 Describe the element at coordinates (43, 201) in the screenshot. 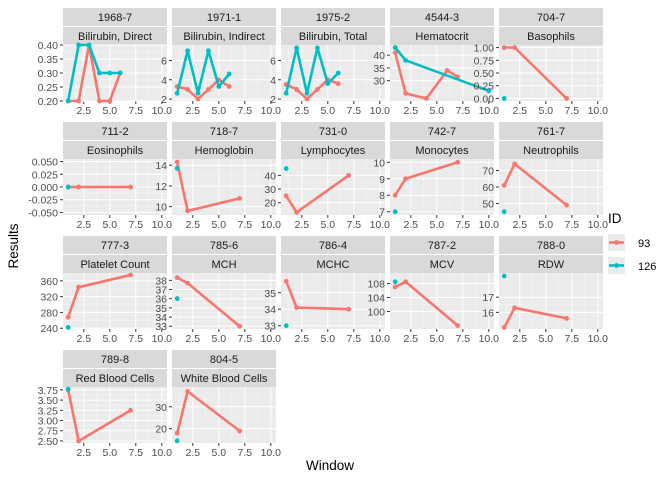

I see `y-tick-label: -0.025` at that location.